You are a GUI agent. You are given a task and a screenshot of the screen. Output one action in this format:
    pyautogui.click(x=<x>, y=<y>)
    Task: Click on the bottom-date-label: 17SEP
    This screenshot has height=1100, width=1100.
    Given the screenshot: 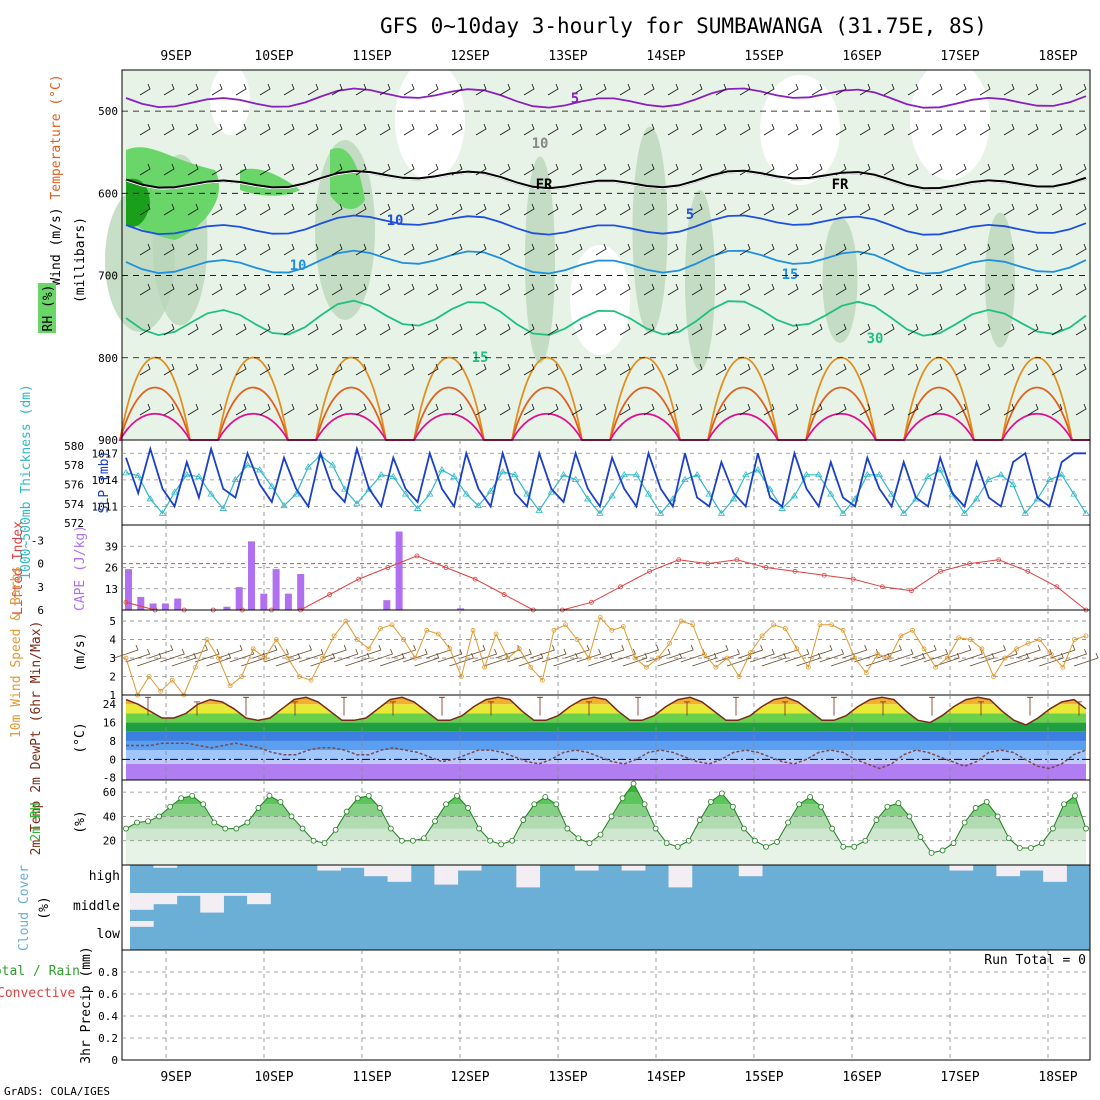 What is the action you would take?
    pyautogui.click(x=959, y=1077)
    